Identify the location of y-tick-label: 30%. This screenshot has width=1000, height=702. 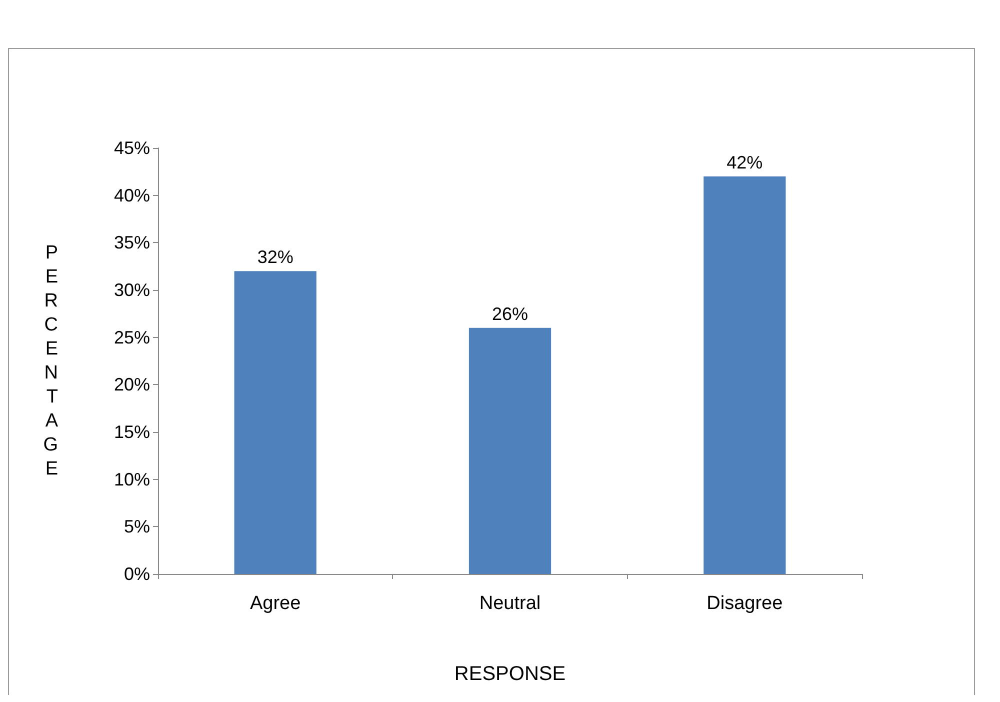
(132, 290).